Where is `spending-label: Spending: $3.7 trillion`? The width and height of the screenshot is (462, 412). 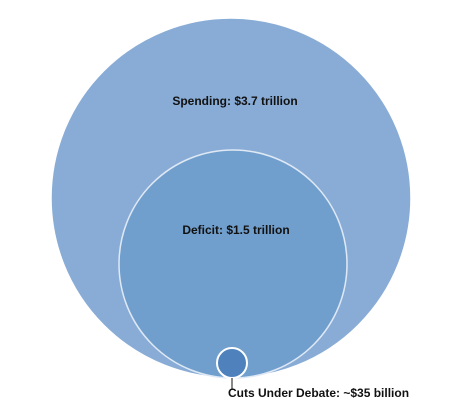 spending-label: Spending: $3.7 trillion is located at coordinates (234, 101).